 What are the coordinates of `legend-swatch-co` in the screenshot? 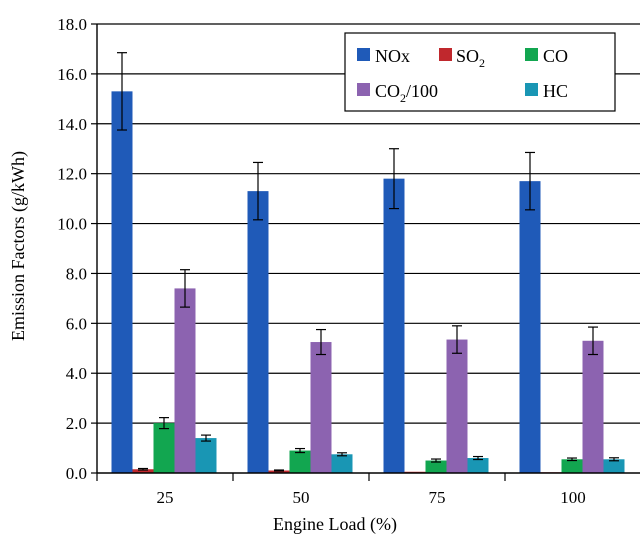 It's located at (531, 54).